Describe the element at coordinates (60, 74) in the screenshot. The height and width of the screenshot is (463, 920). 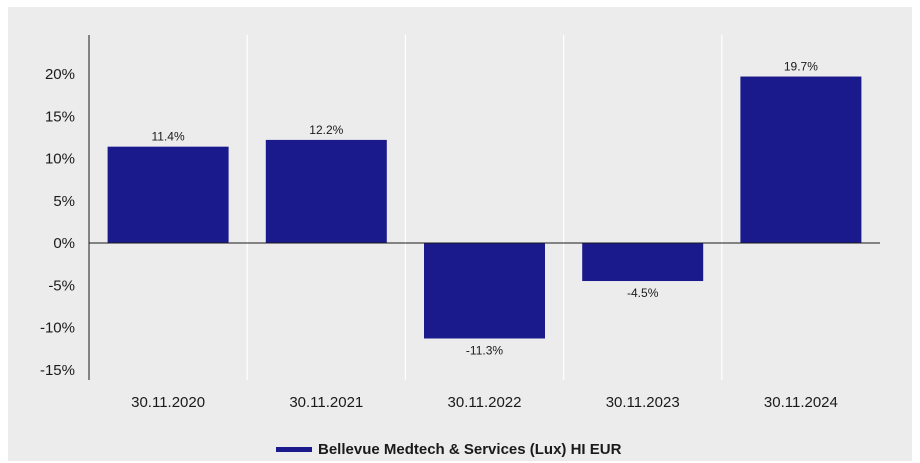
I see `y-tick-label: 20%` at that location.